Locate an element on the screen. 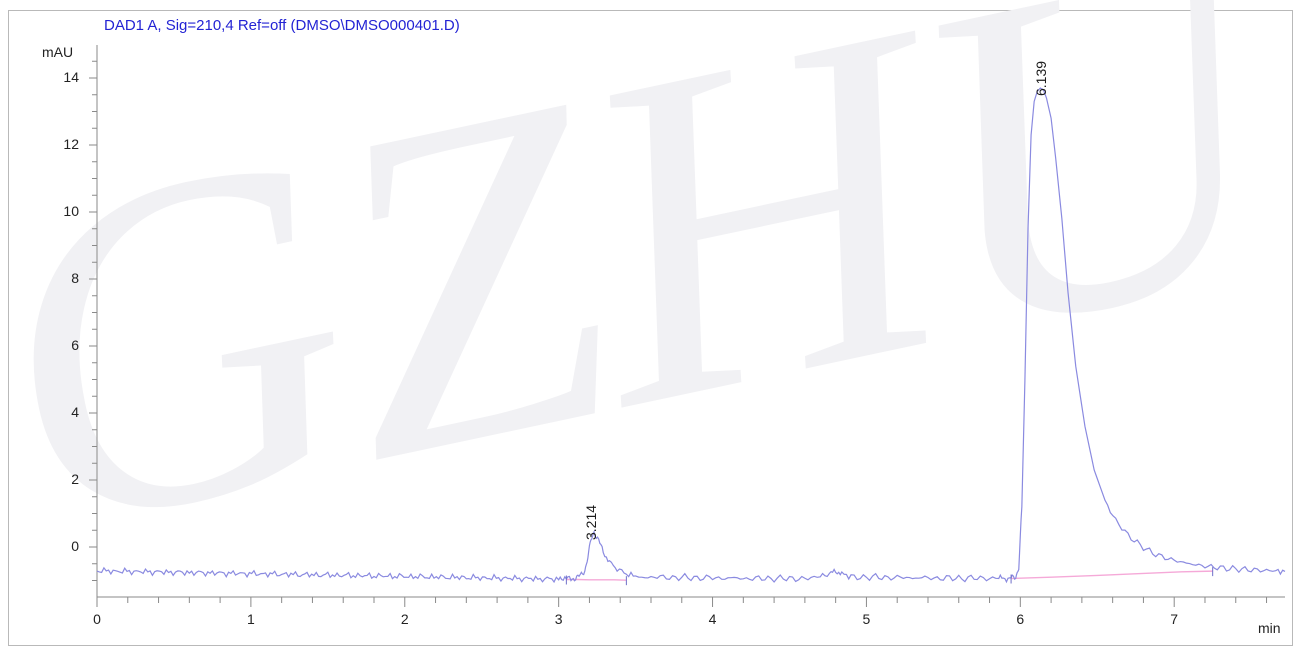 This screenshot has height=656, width=1302. peak-retention-time-label: 3.214 is located at coordinates (590, 522).